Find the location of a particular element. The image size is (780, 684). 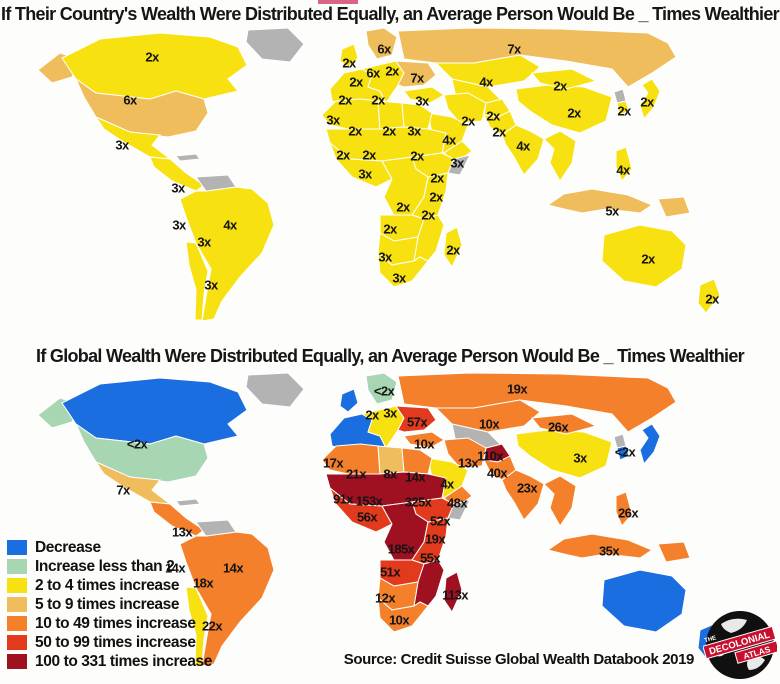

legend-item: Increase less than 2 is located at coordinates (109, 566).